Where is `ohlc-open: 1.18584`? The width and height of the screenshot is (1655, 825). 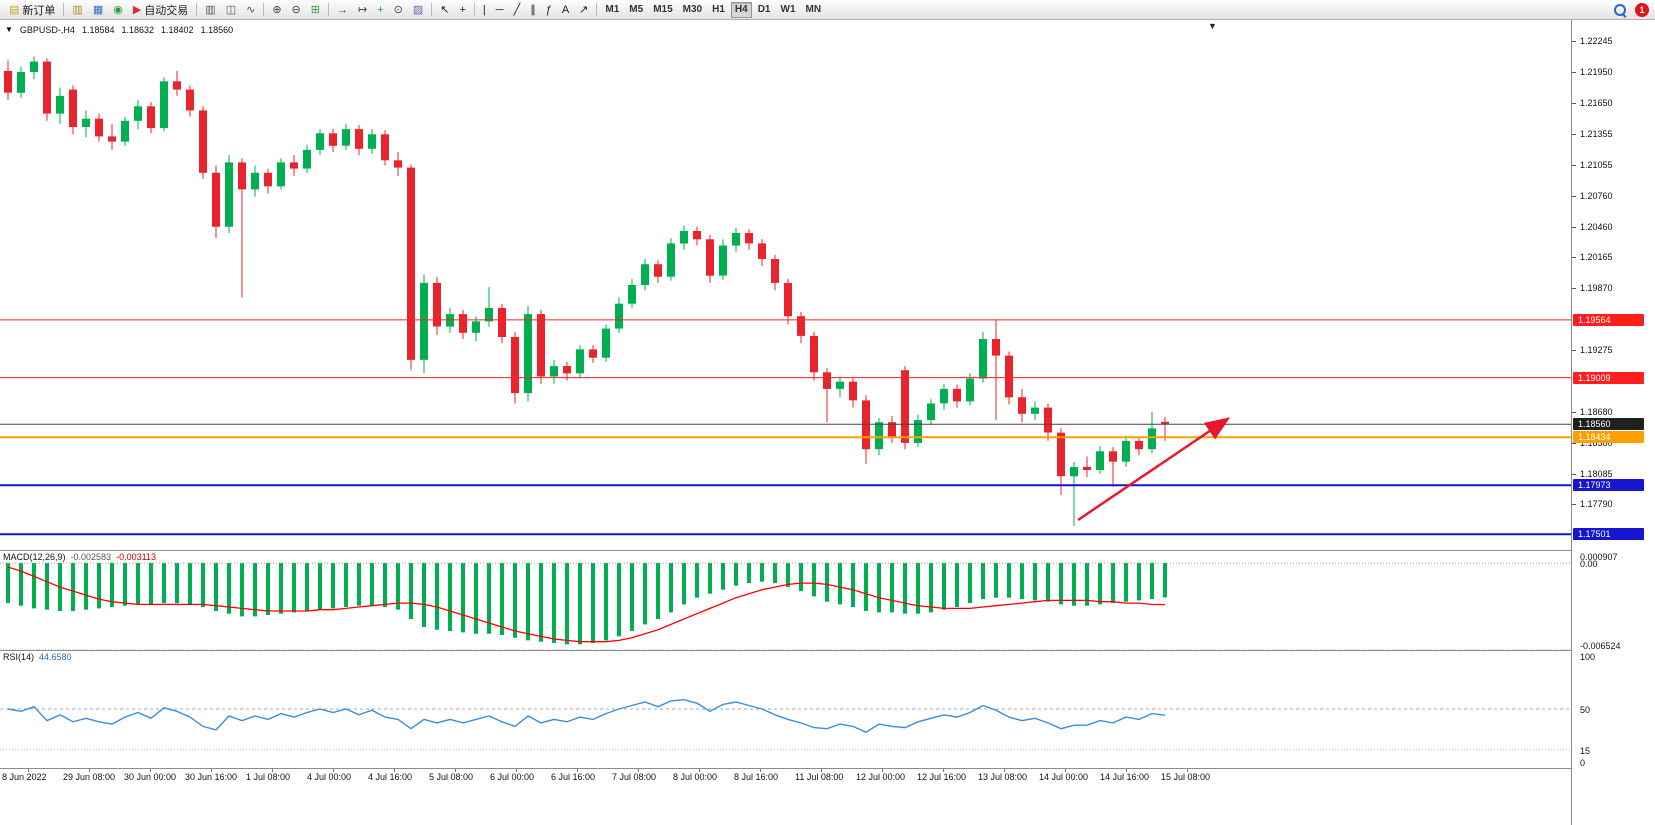 ohlc-open: 1.18584 is located at coordinates (98, 30).